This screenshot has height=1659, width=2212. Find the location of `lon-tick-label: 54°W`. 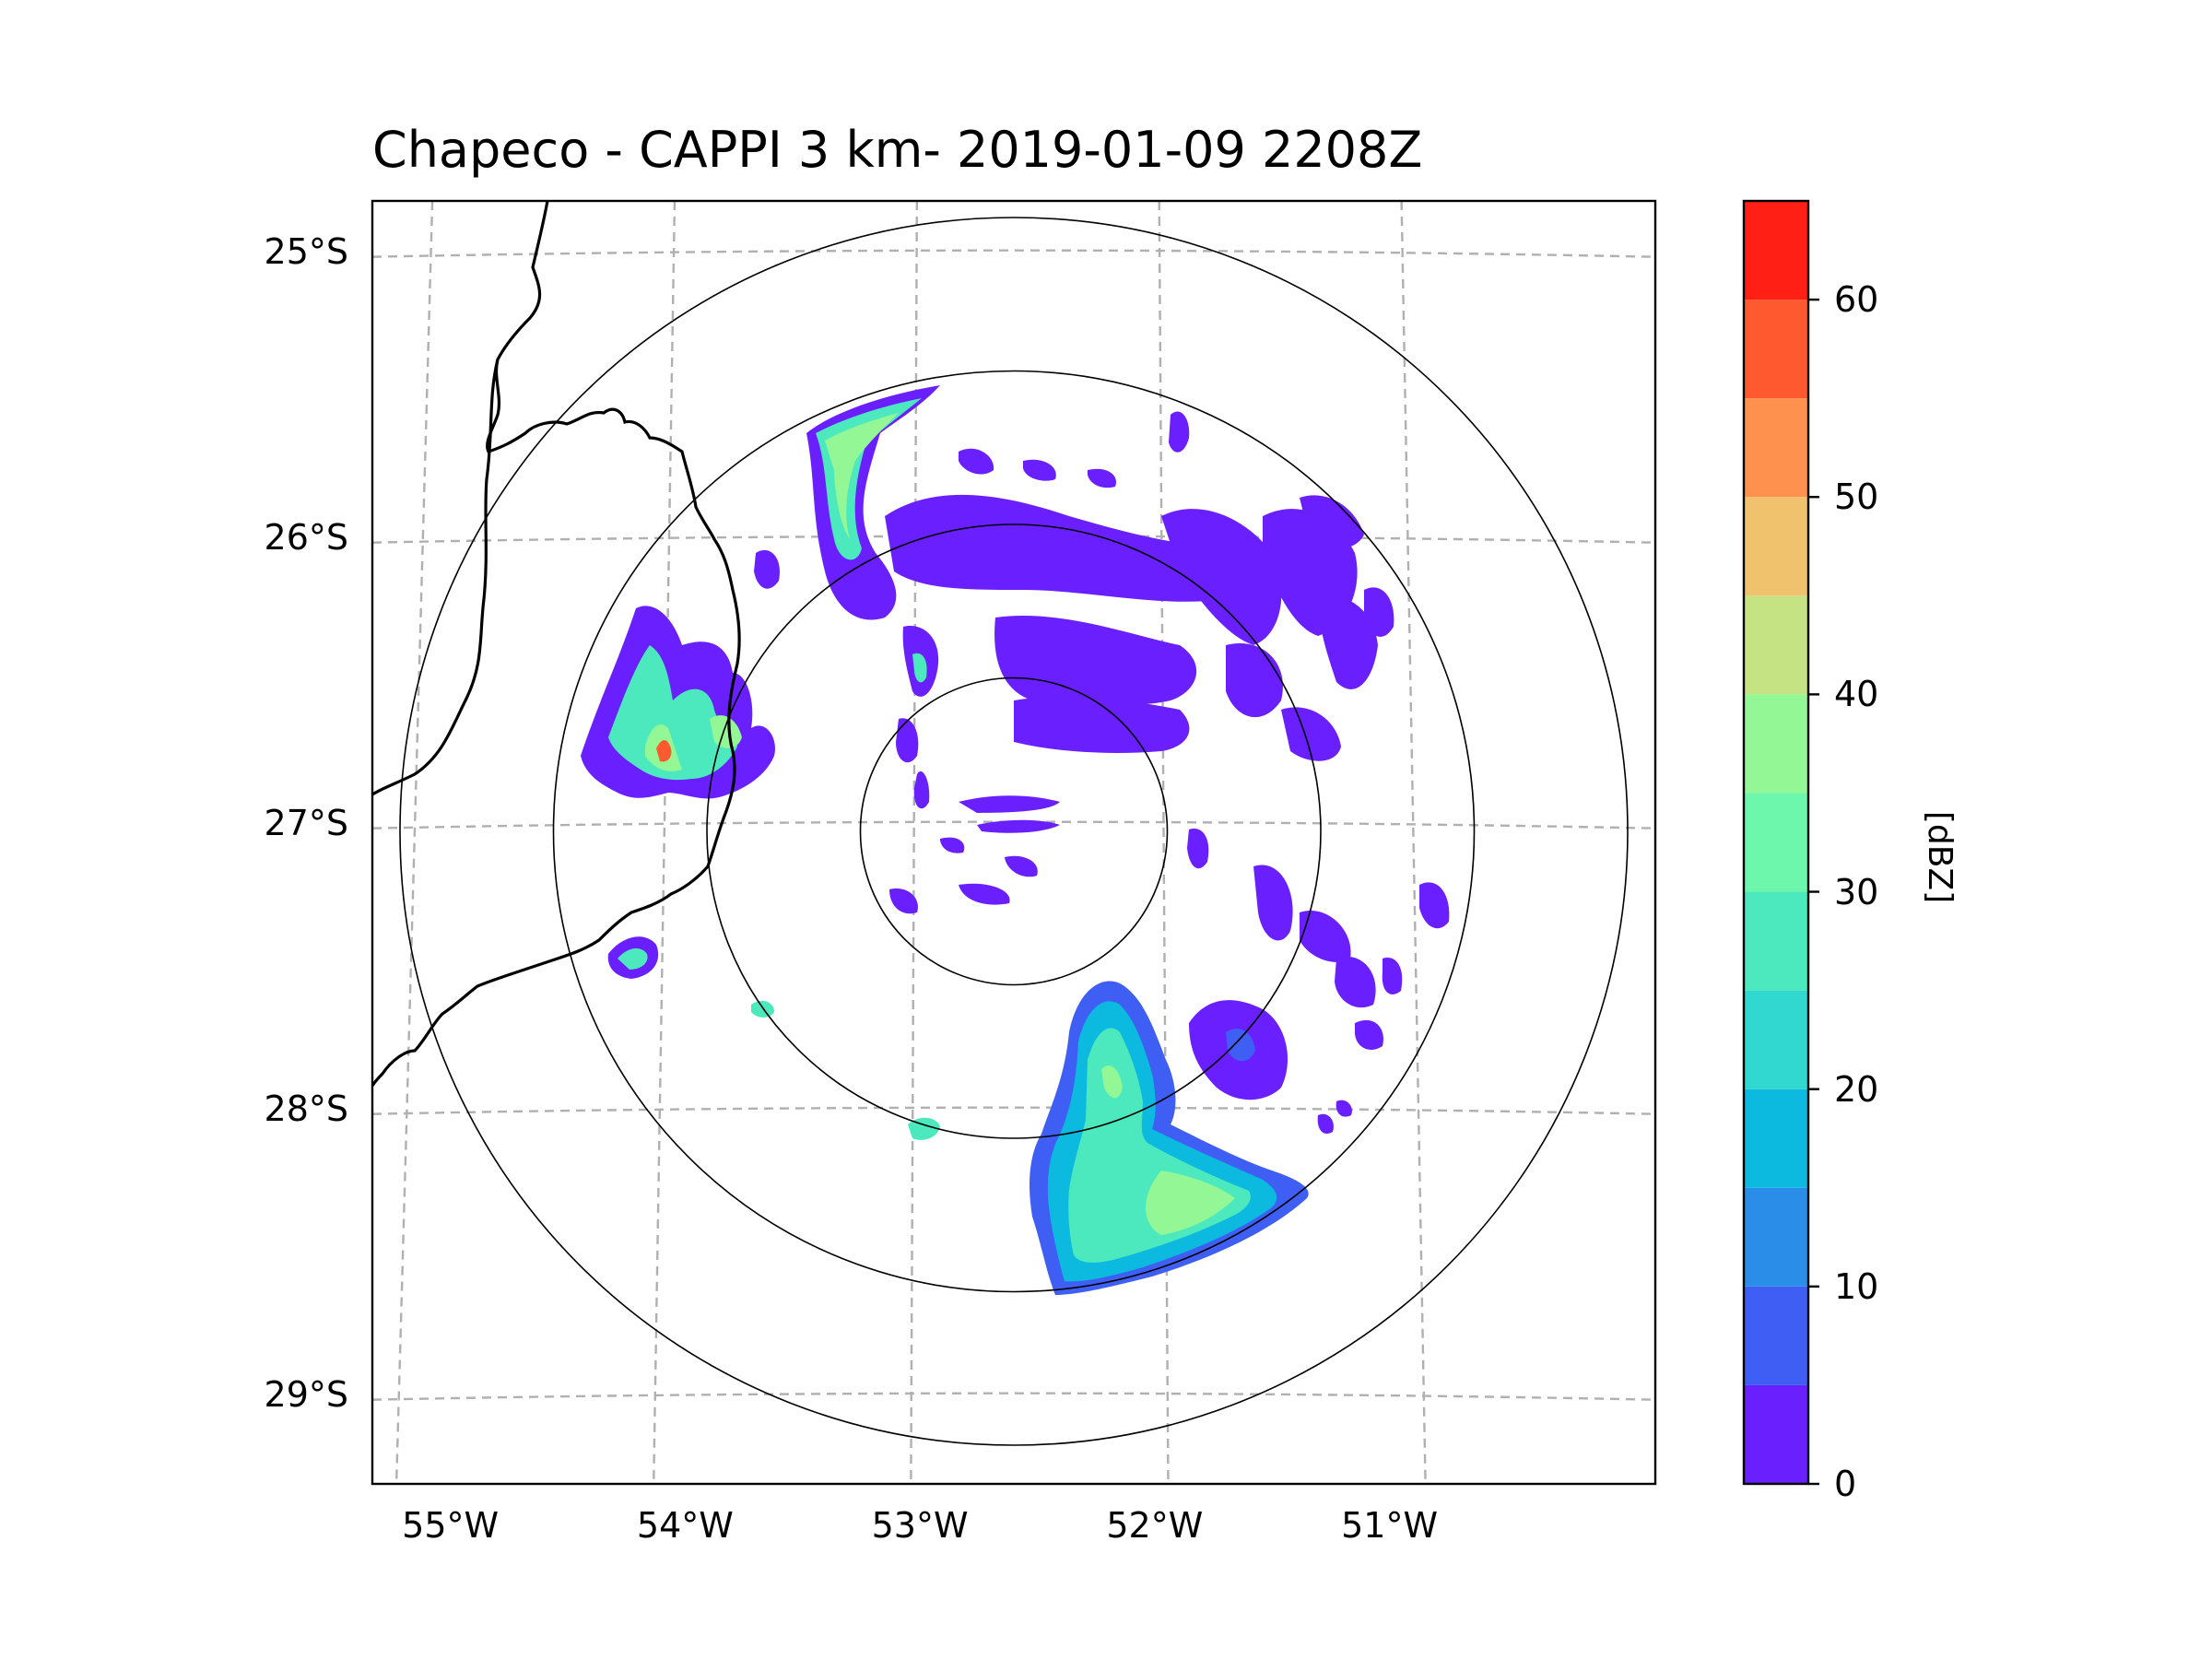

lon-tick-label: 54°W is located at coordinates (685, 1525).